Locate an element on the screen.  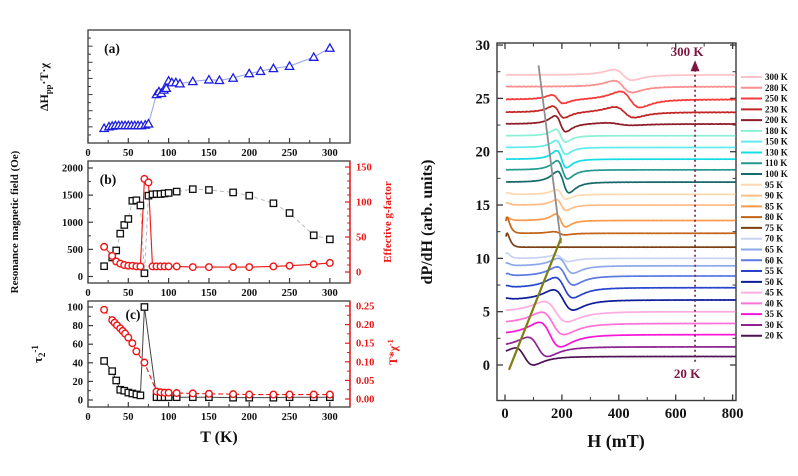
legend-label: 70 K is located at coordinates (774, 239).